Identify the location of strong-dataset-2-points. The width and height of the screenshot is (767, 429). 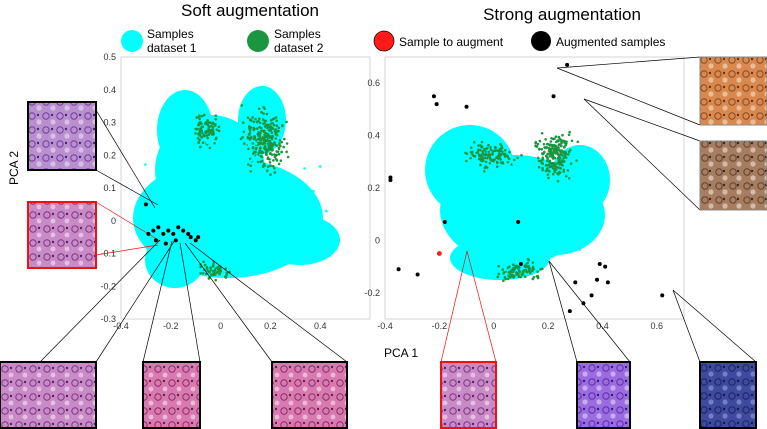
(522, 206).